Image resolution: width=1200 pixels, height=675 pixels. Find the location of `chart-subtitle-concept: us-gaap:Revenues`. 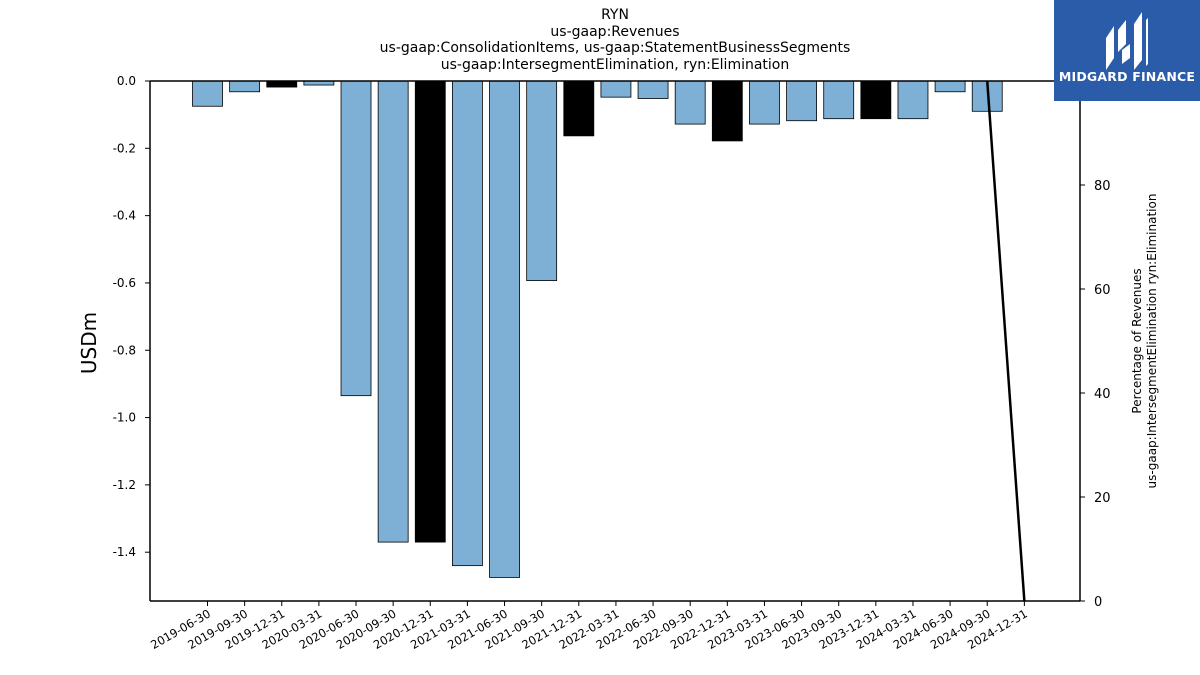

chart-subtitle-concept: us-gaap:Revenues is located at coordinates (615, 32).